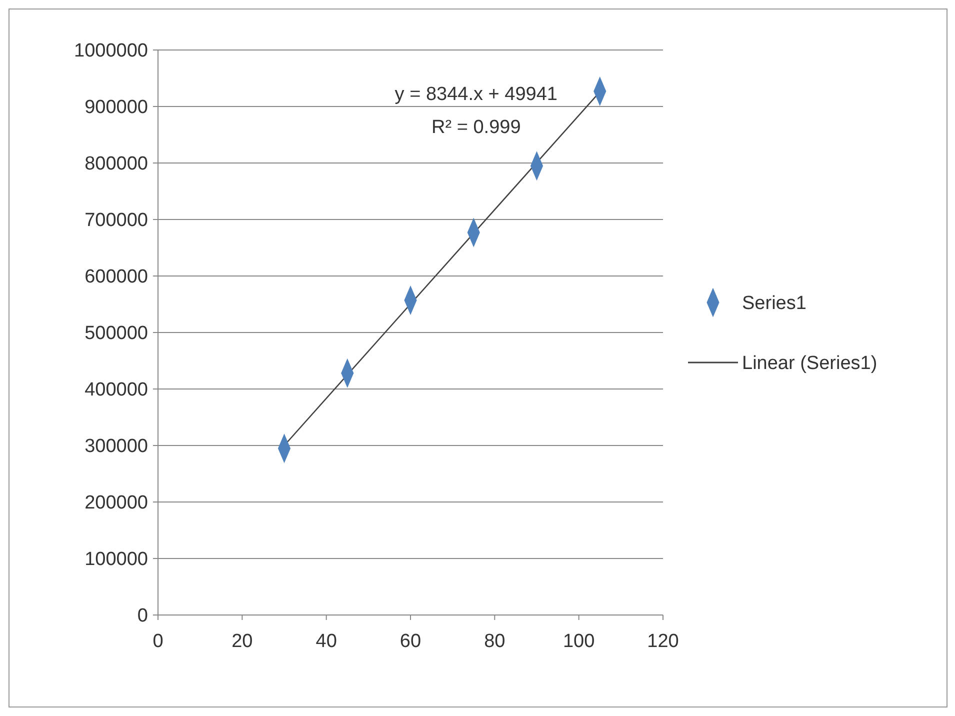 Image resolution: width=955 pixels, height=716 pixels. I want to click on y-tick-label: 200000, so click(116, 503).